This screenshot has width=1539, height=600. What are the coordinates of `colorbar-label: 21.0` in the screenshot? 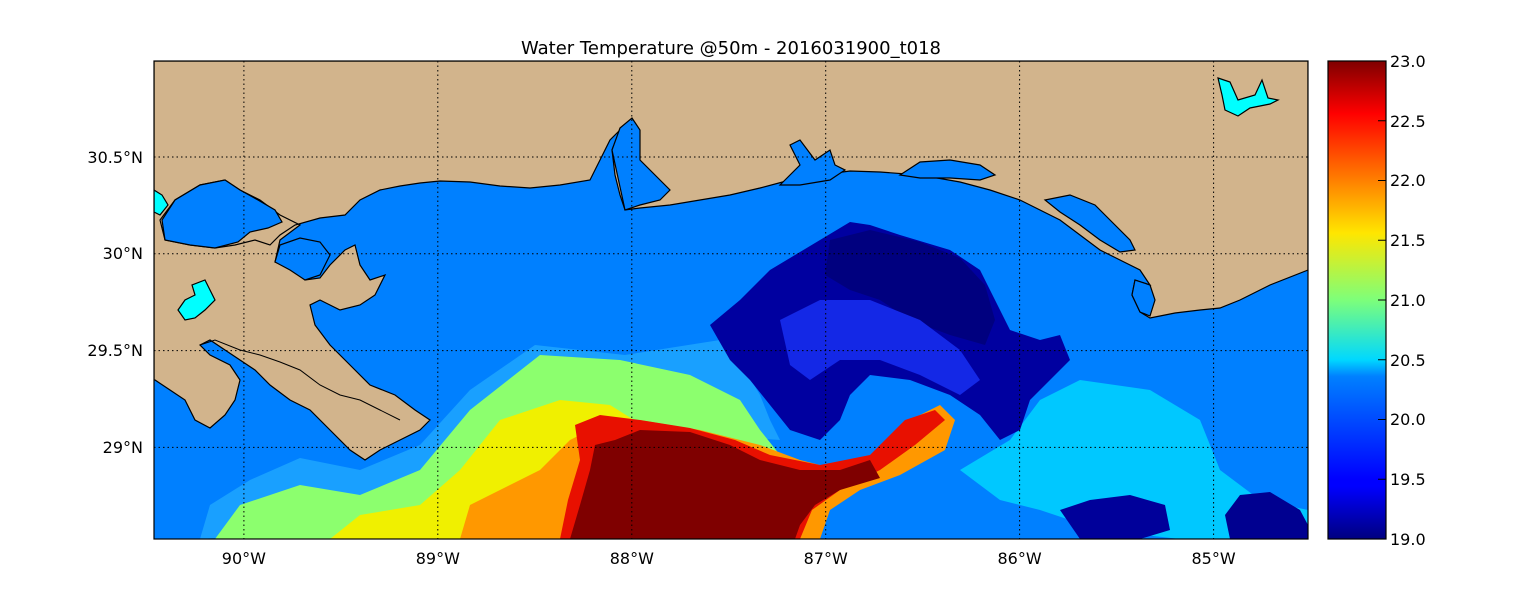 It's located at (1408, 300).